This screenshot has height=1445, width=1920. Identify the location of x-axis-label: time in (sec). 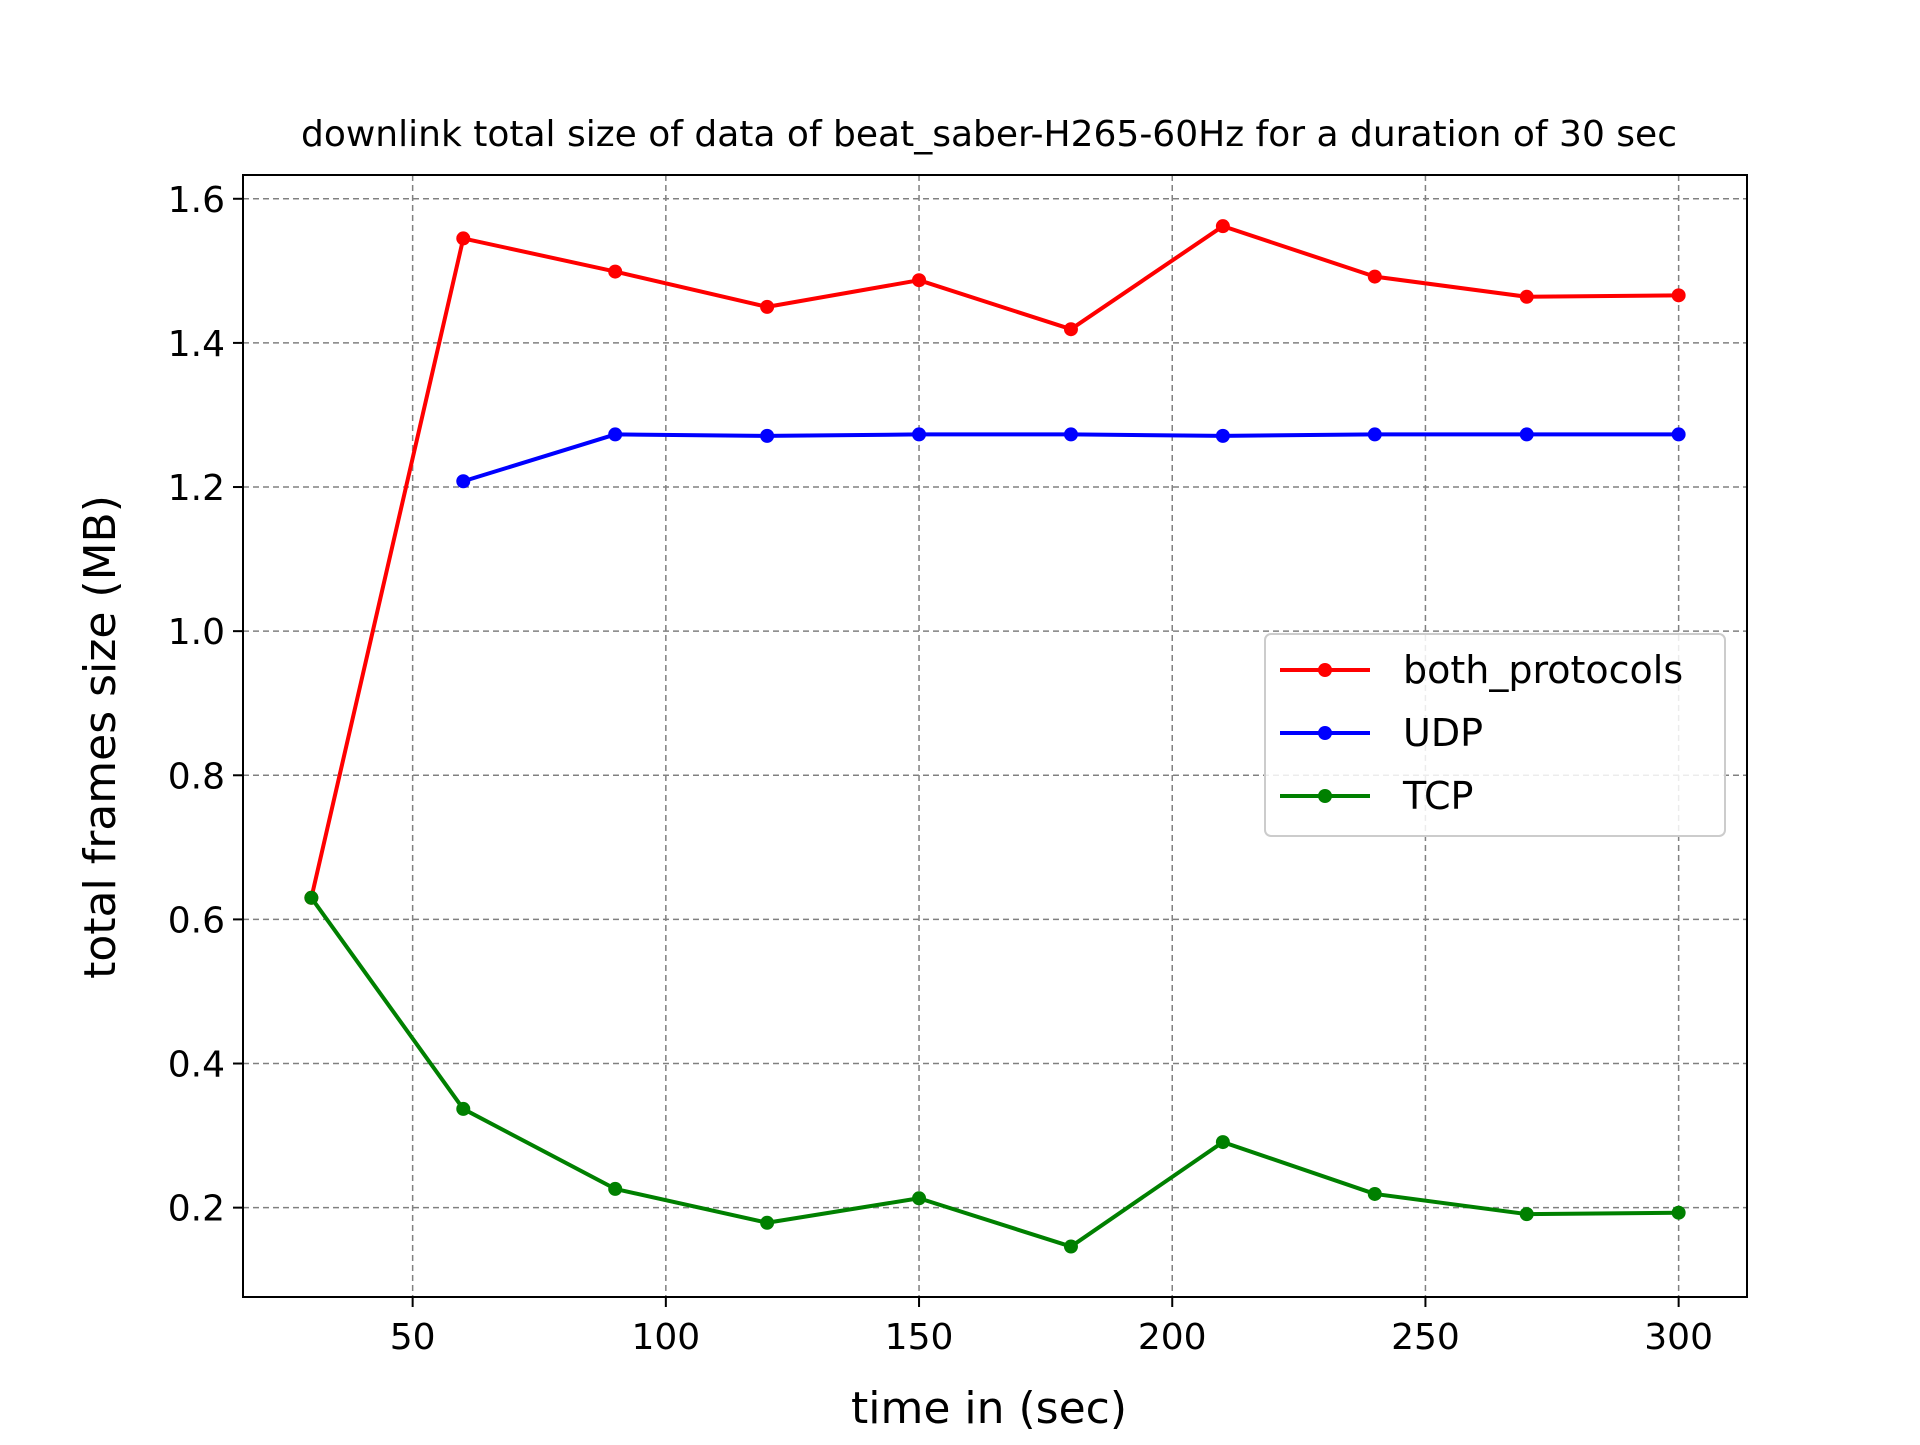
(989, 1408).